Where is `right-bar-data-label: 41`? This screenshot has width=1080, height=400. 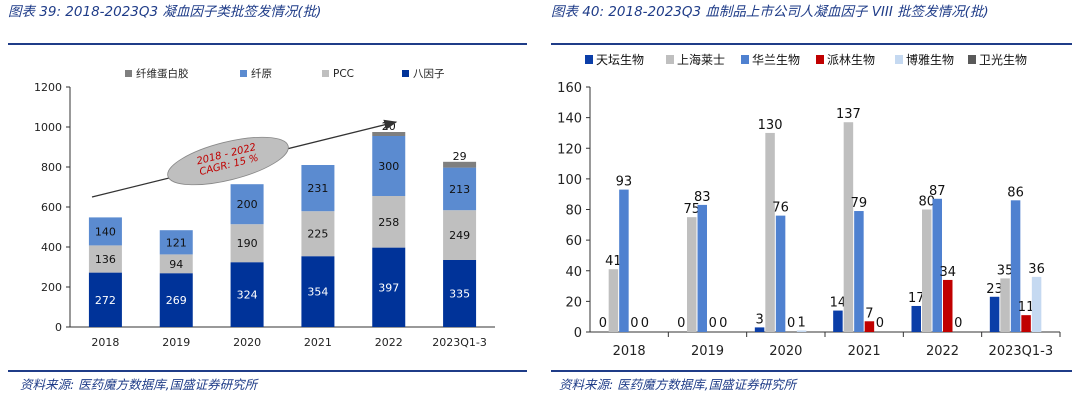
right-bar-data-label: 41 is located at coordinates (613, 261).